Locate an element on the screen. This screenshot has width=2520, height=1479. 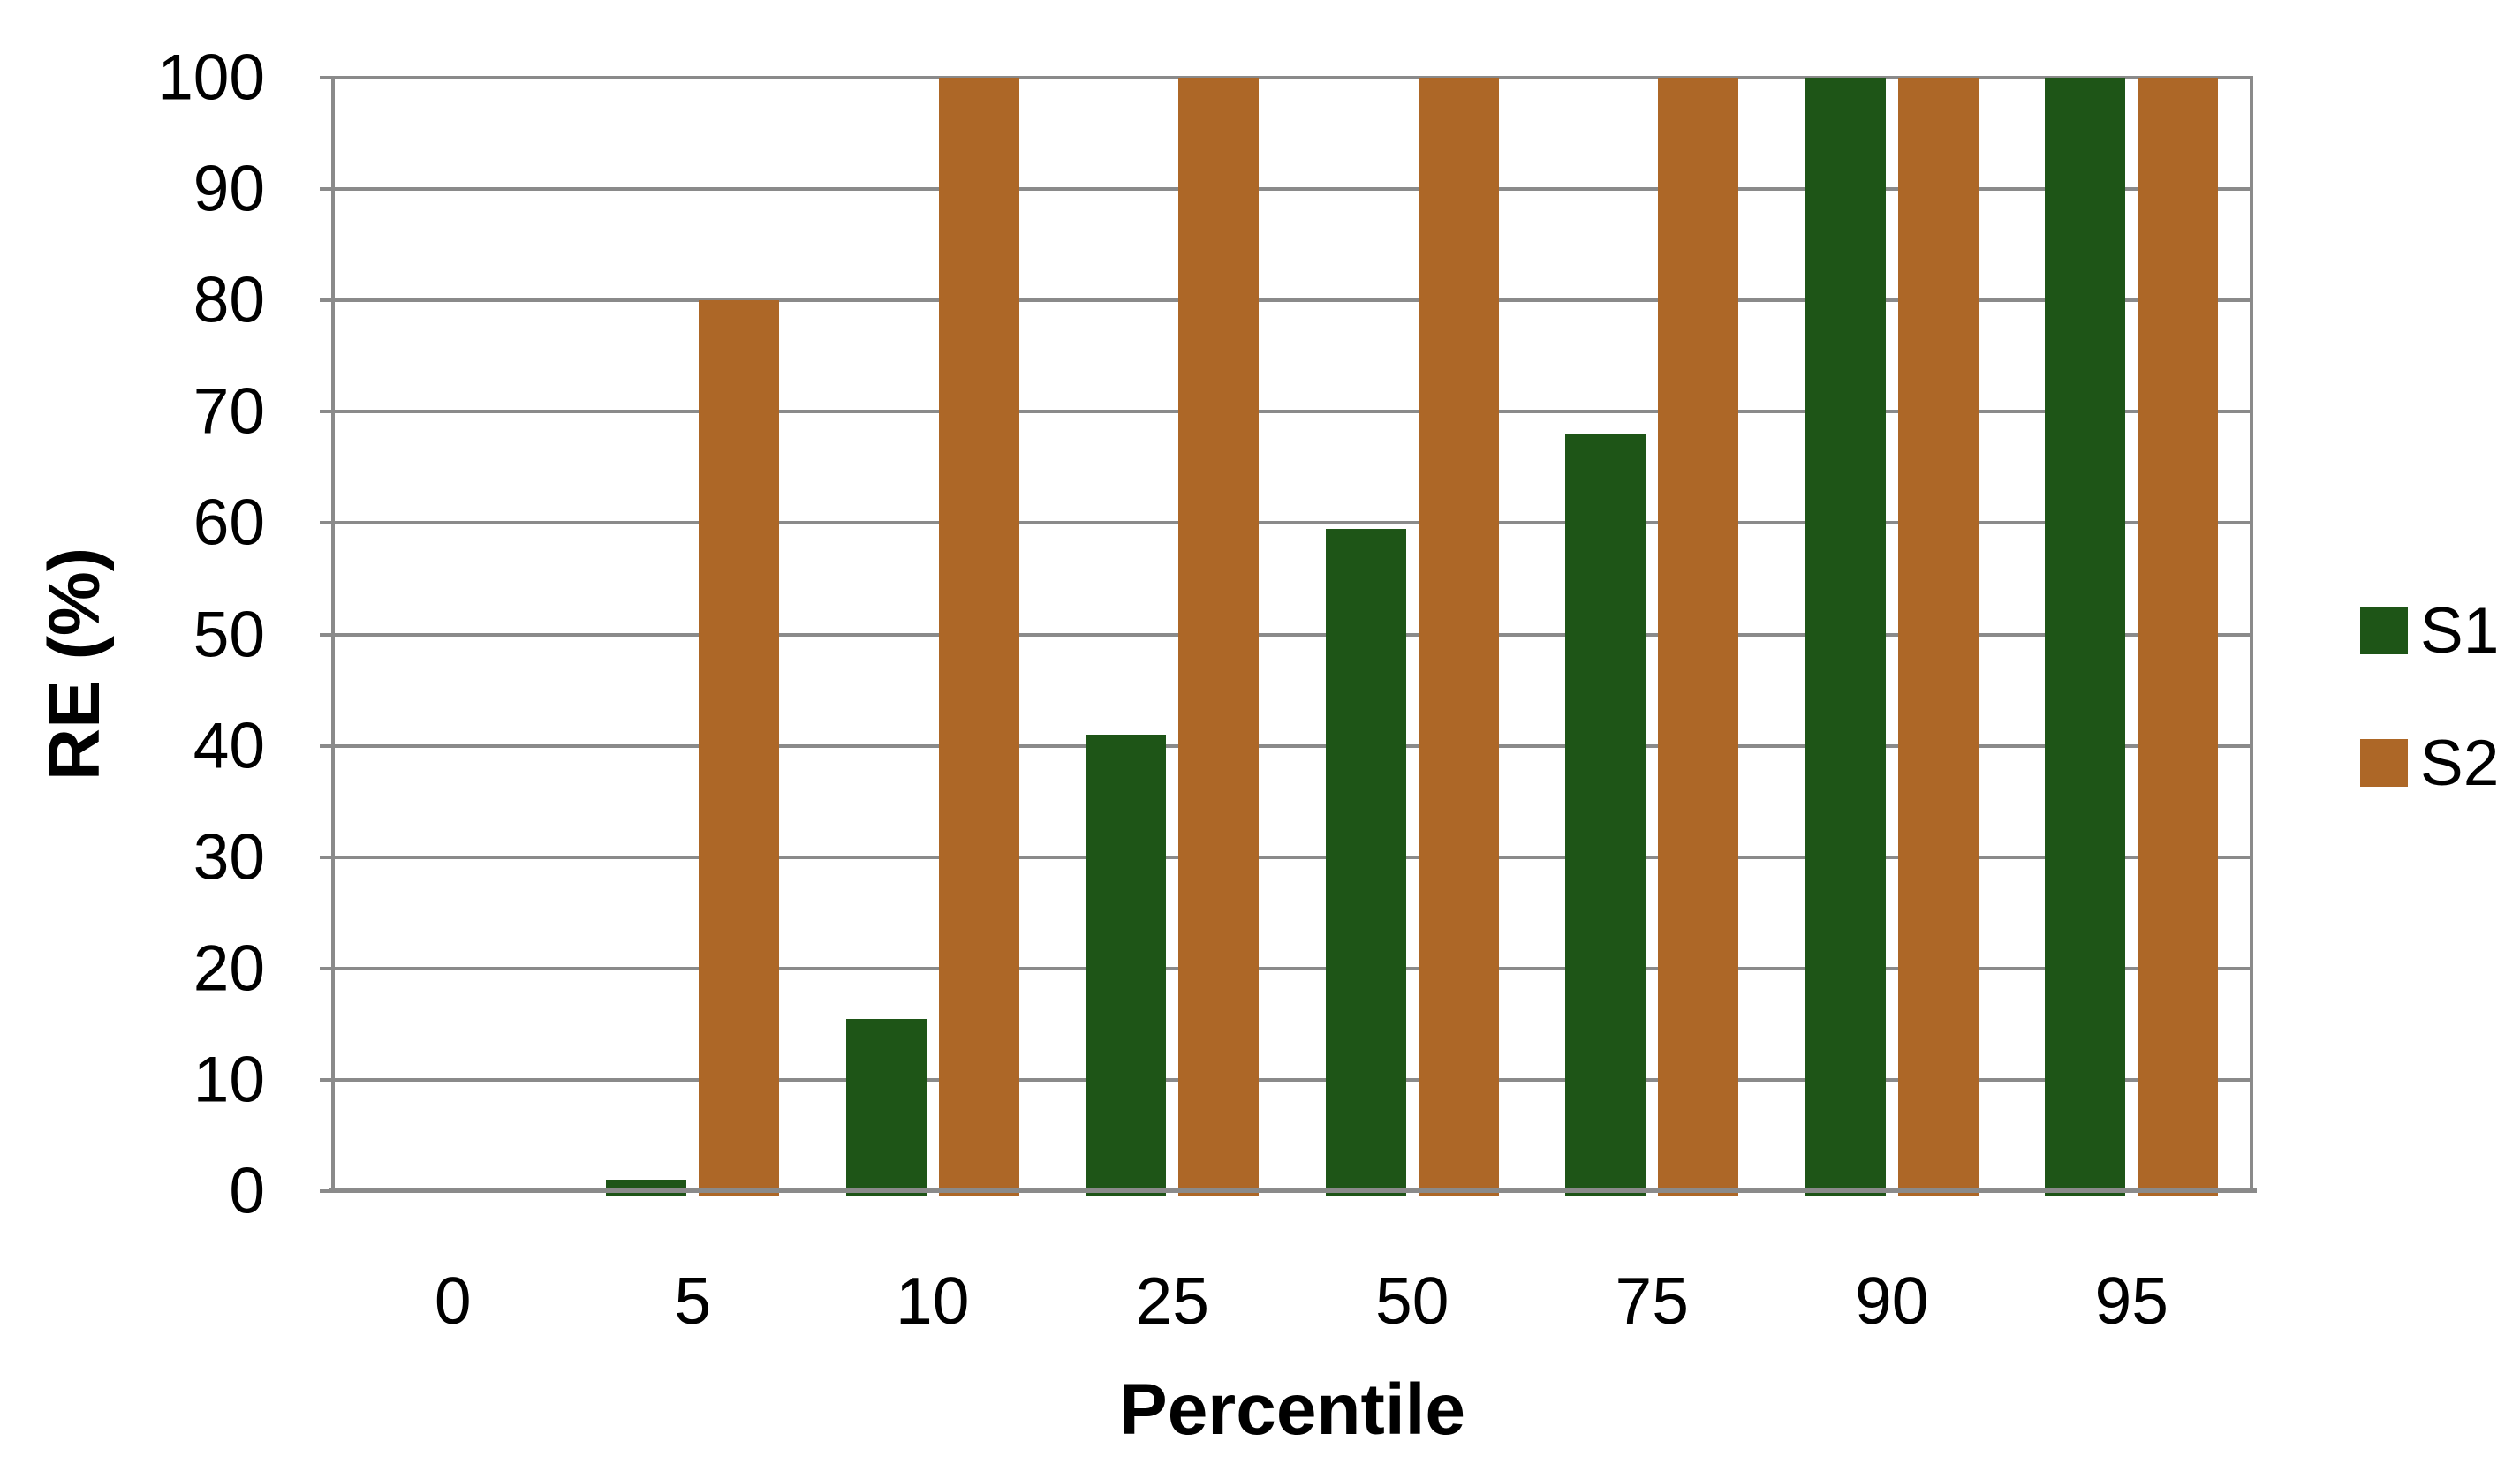
legend-label-s2: S2 is located at coordinates (2460, 763).